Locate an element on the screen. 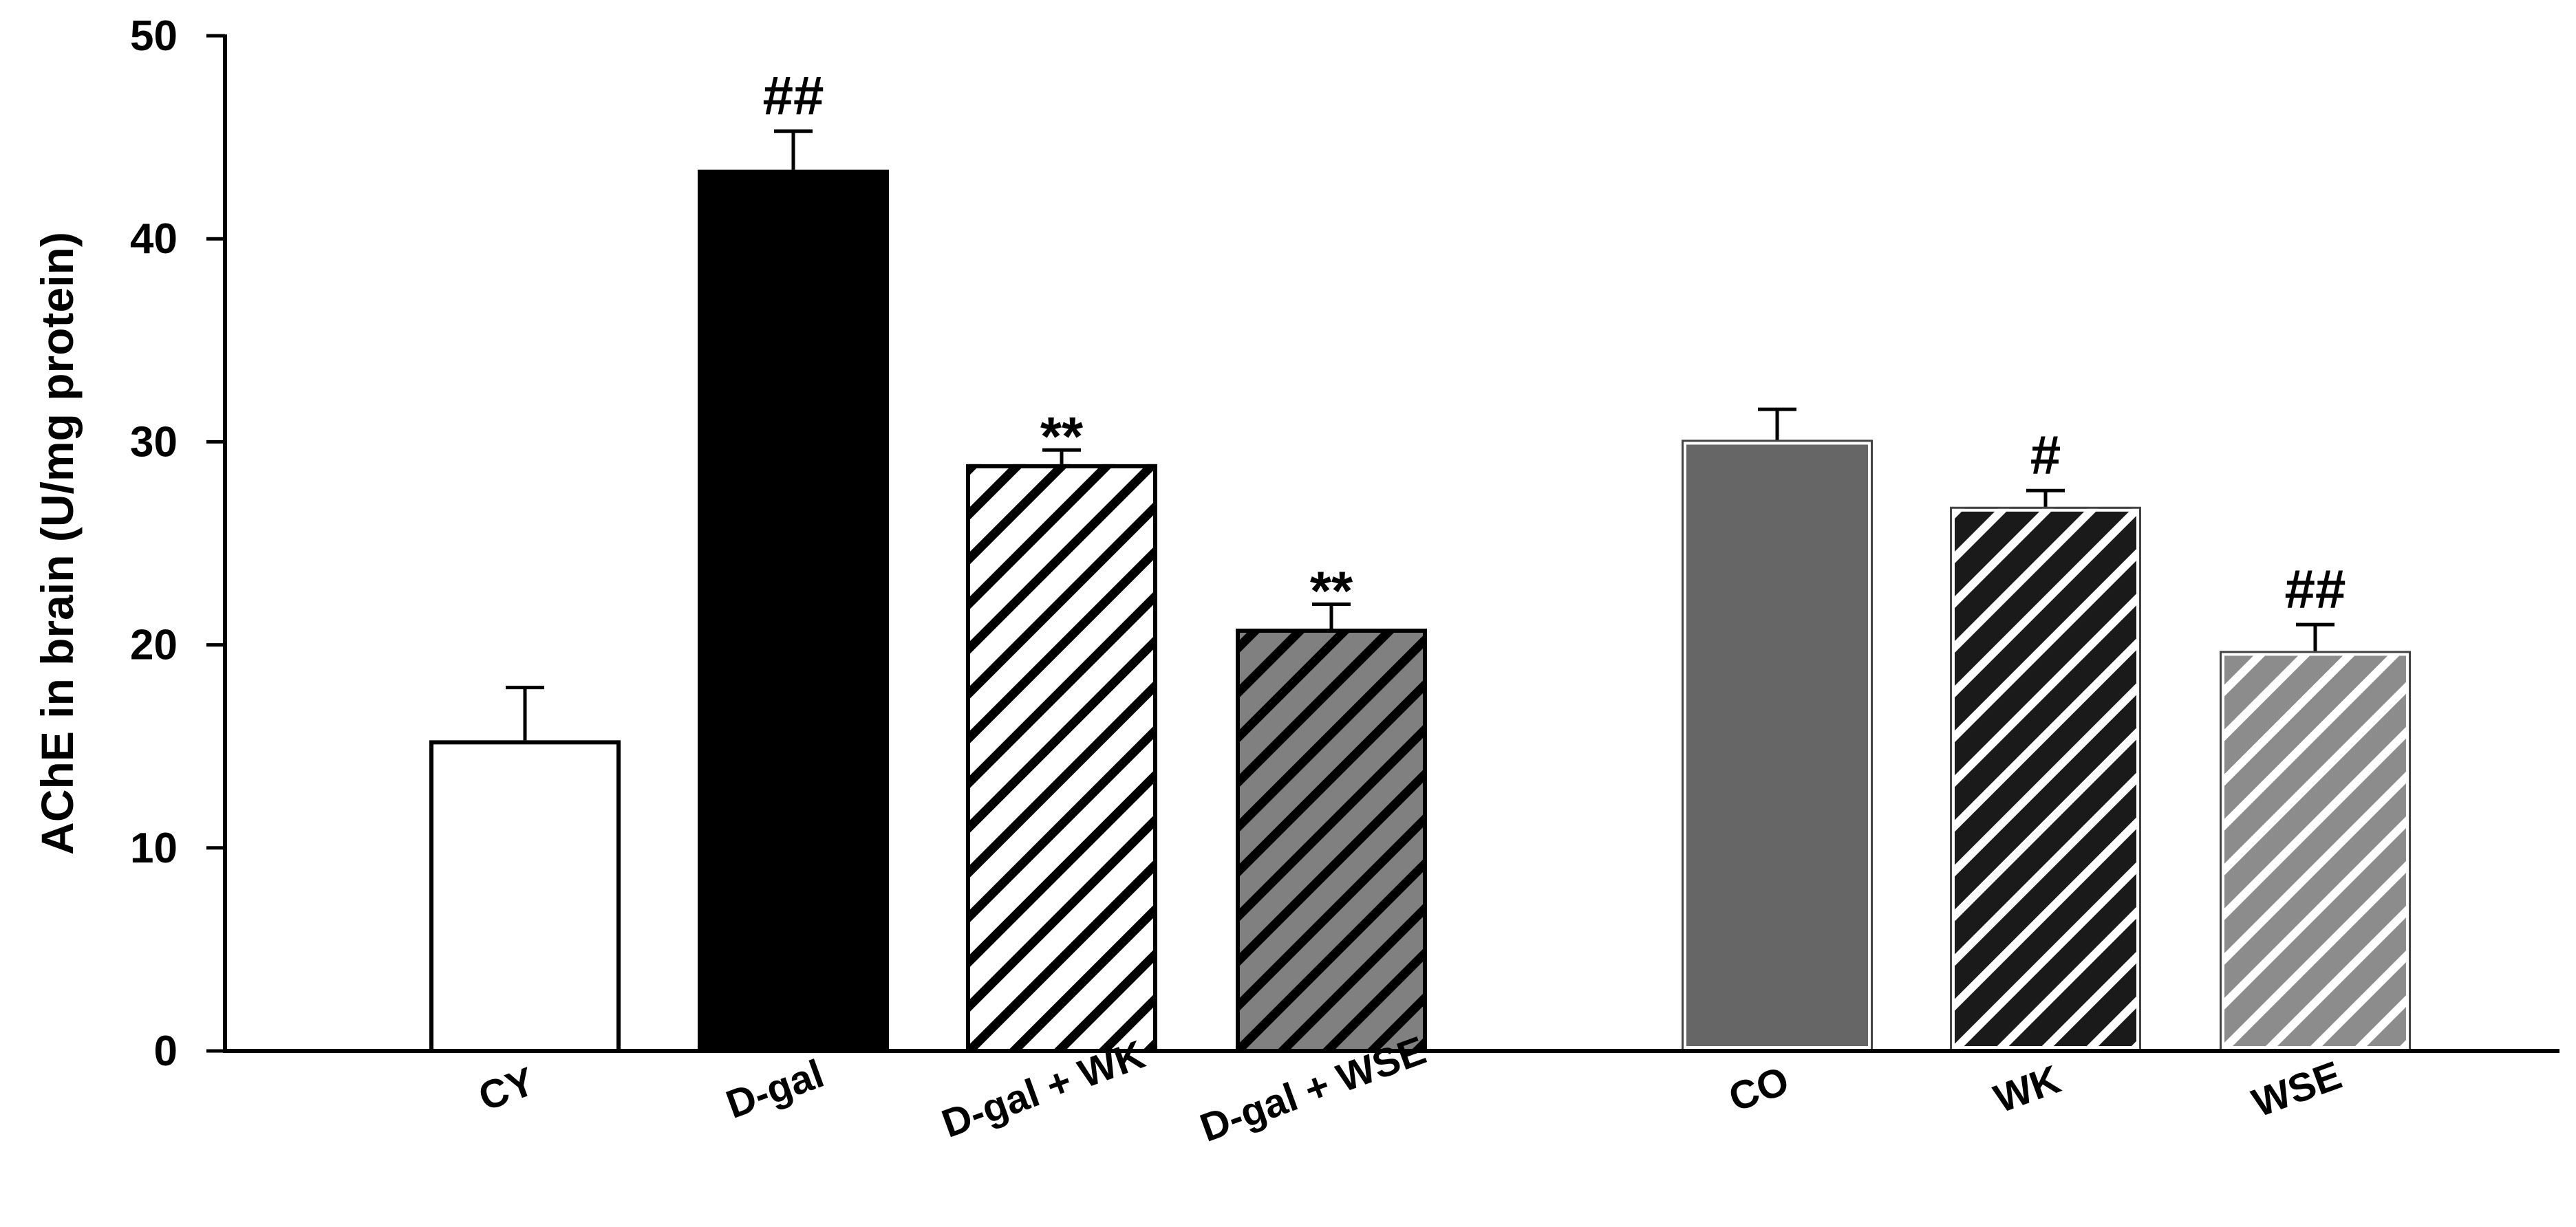 Image resolution: width=2576 pixels, height=1227 pixels. significance-d-gal-wk: ** is located at coordinates (1062, 436).